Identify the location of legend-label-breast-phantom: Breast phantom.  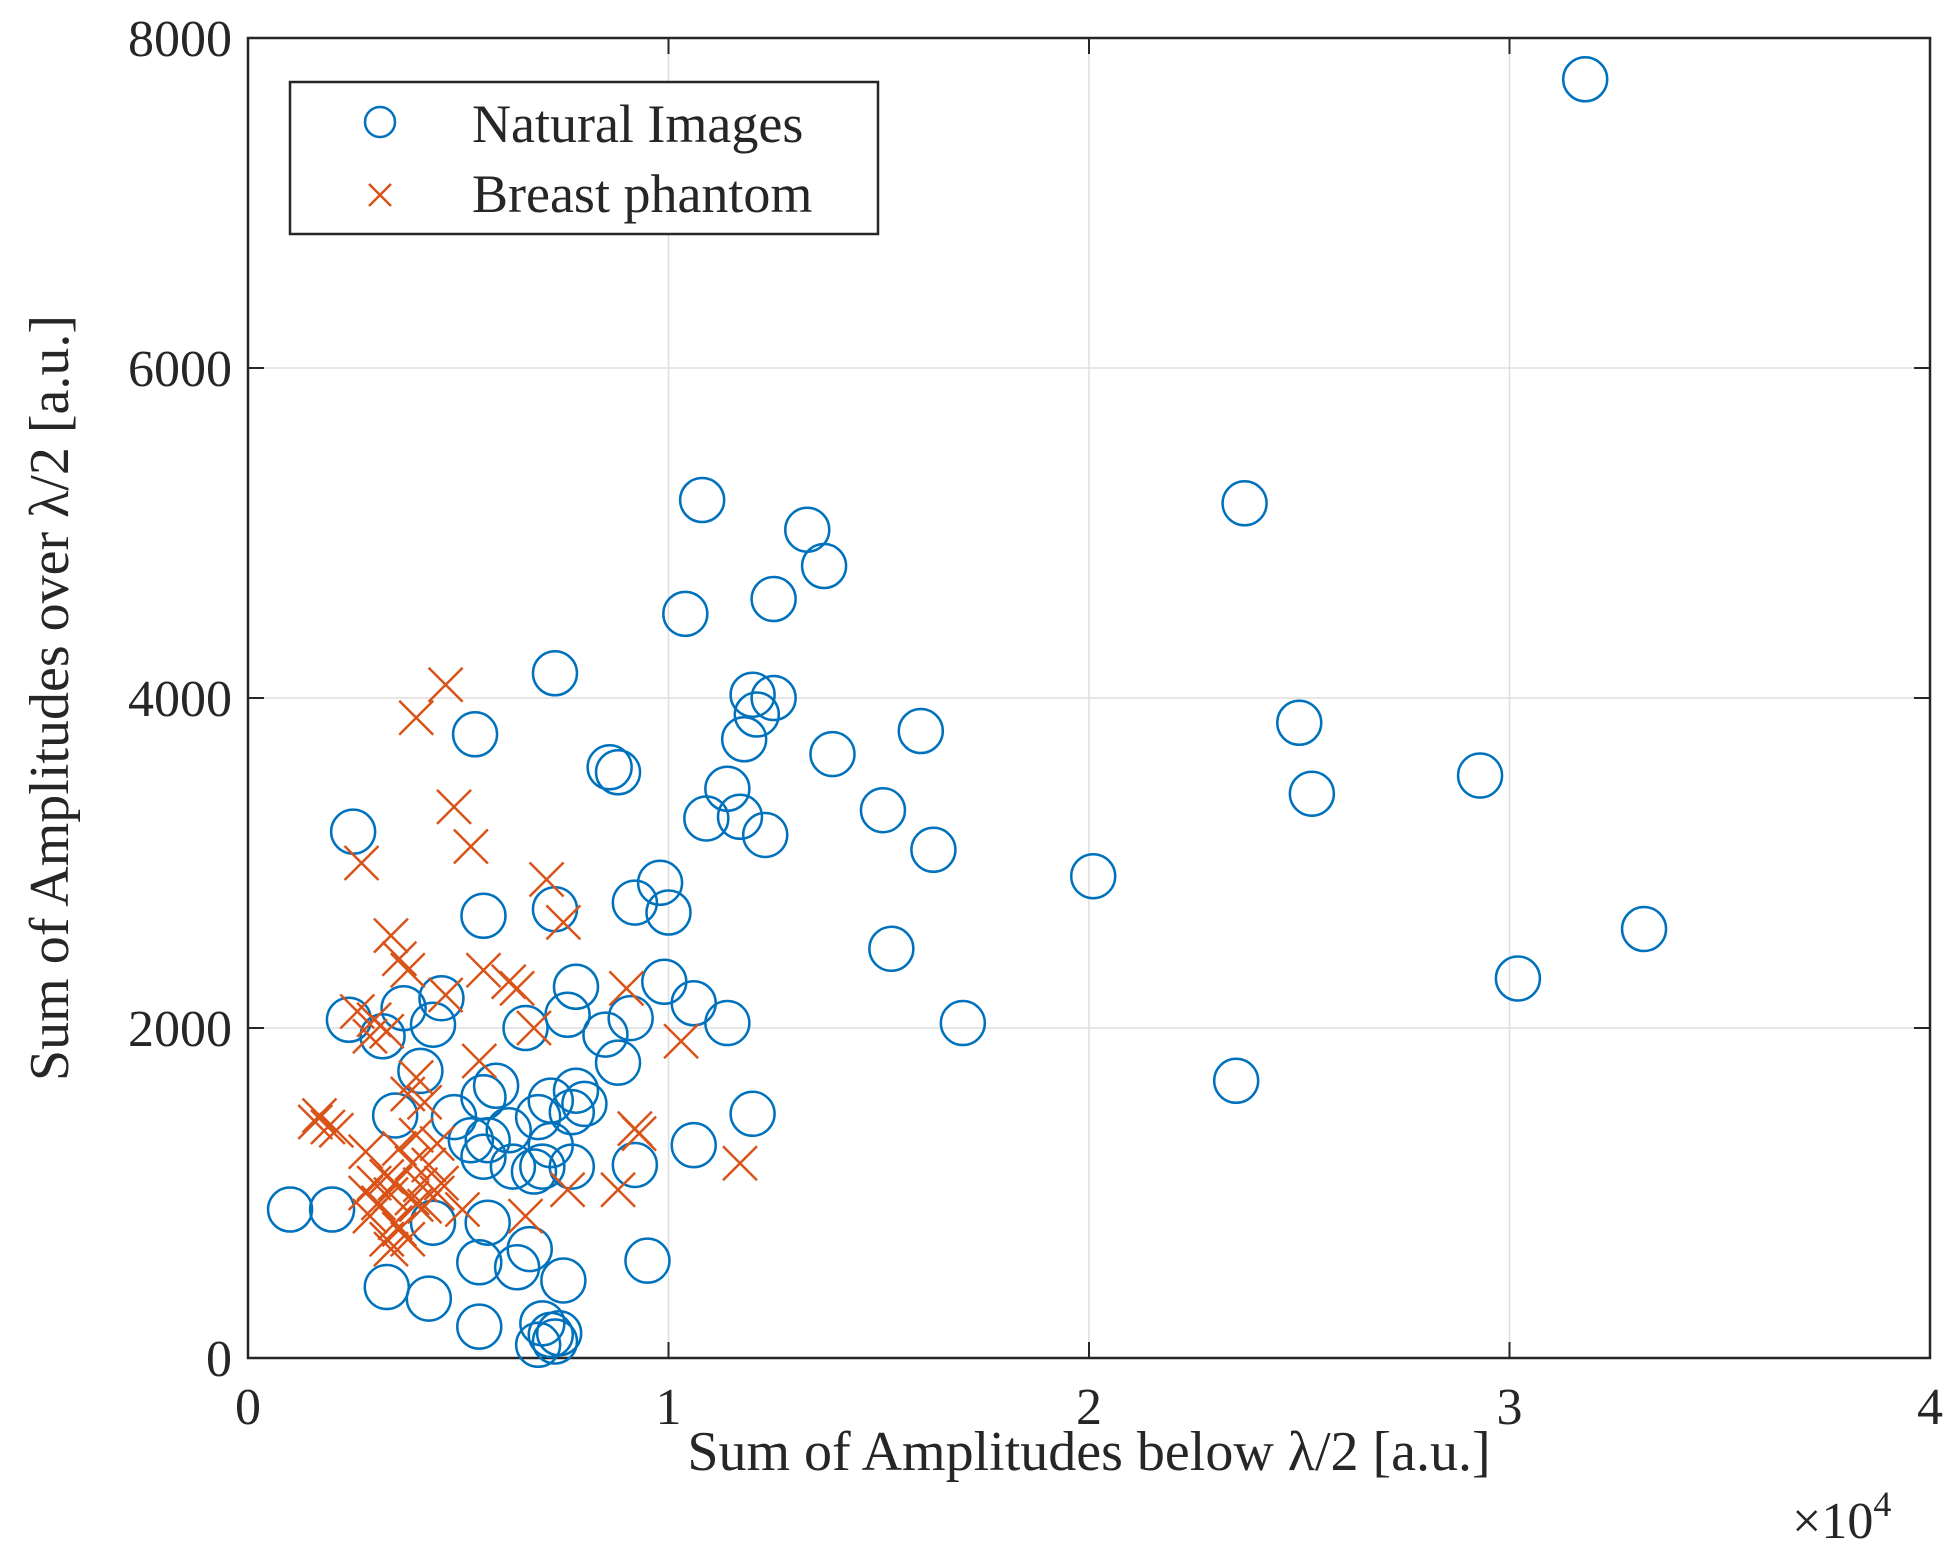
(642, 194).